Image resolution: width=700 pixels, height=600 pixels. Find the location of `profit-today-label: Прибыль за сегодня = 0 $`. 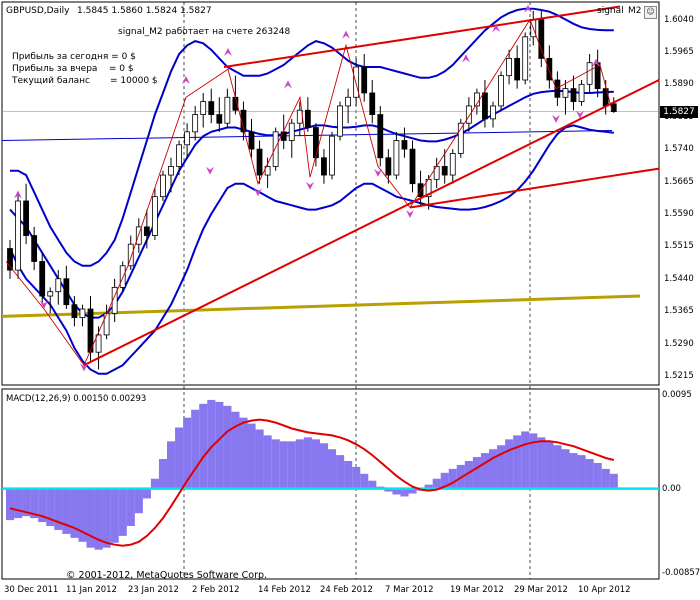

profit-today-label: Прибыль за сегодня = 0 $ is located at coordinates (74, 57).